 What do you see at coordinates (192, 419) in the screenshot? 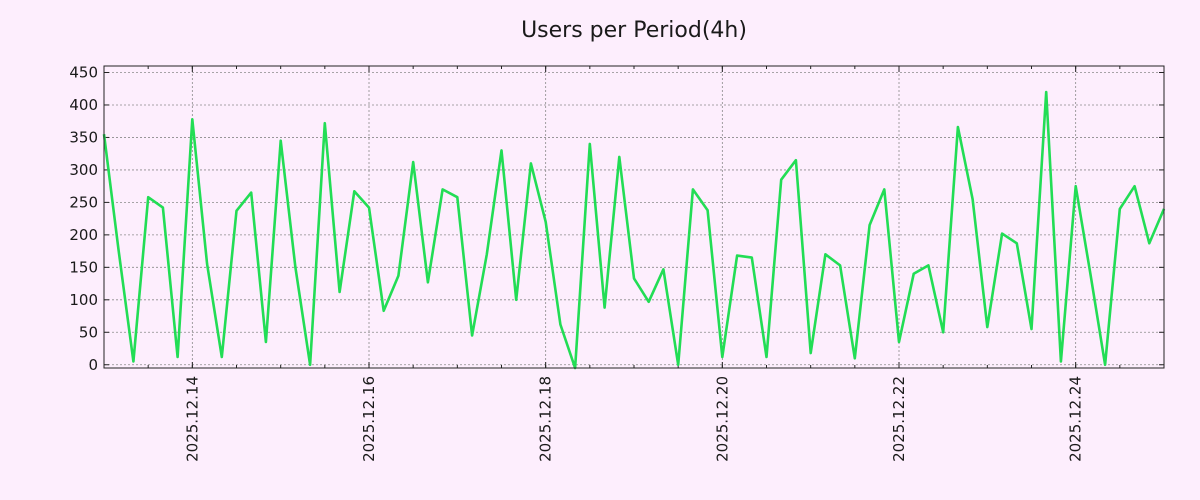
I see `x-tick-label: 2025.12.14` at bounding box center [192, 419].